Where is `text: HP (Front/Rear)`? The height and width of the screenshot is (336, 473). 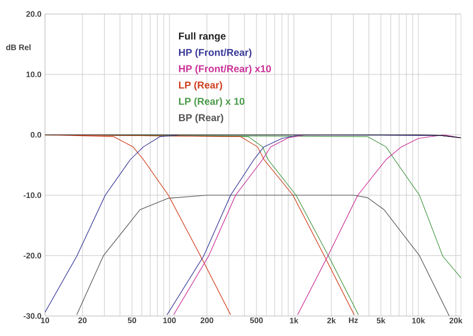
text: HP (Front/Rear) is located at coordinates (215, 53).